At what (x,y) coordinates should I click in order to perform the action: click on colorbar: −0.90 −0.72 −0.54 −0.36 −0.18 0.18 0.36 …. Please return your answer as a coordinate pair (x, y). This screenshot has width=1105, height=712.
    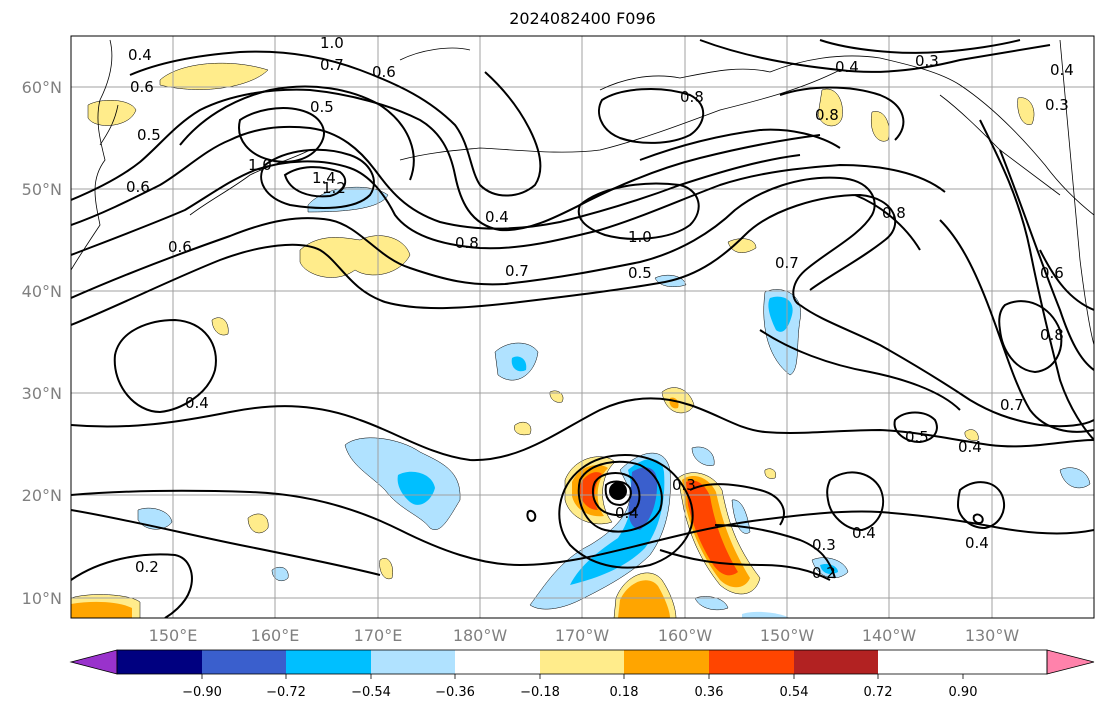
    Looking at the image, I should click on (582, 674).